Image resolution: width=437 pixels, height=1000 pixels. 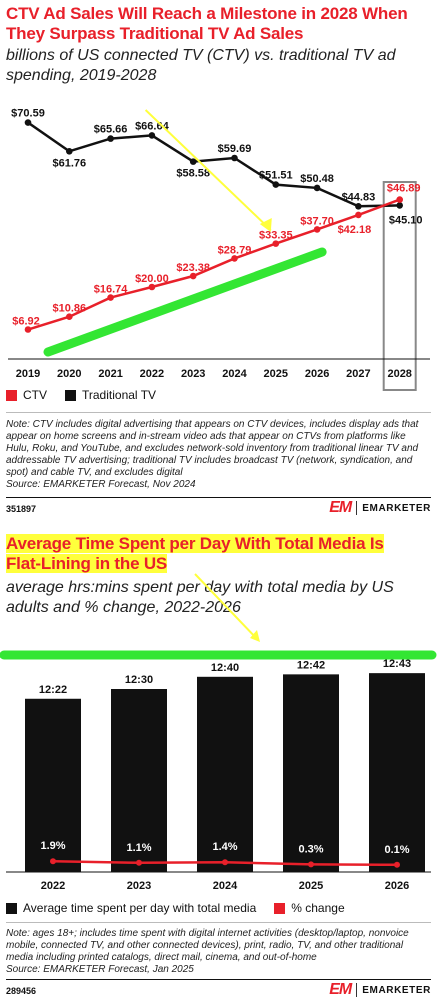 I want to click on x-tick-label-2026: 2026, so click(x=397, y=886).